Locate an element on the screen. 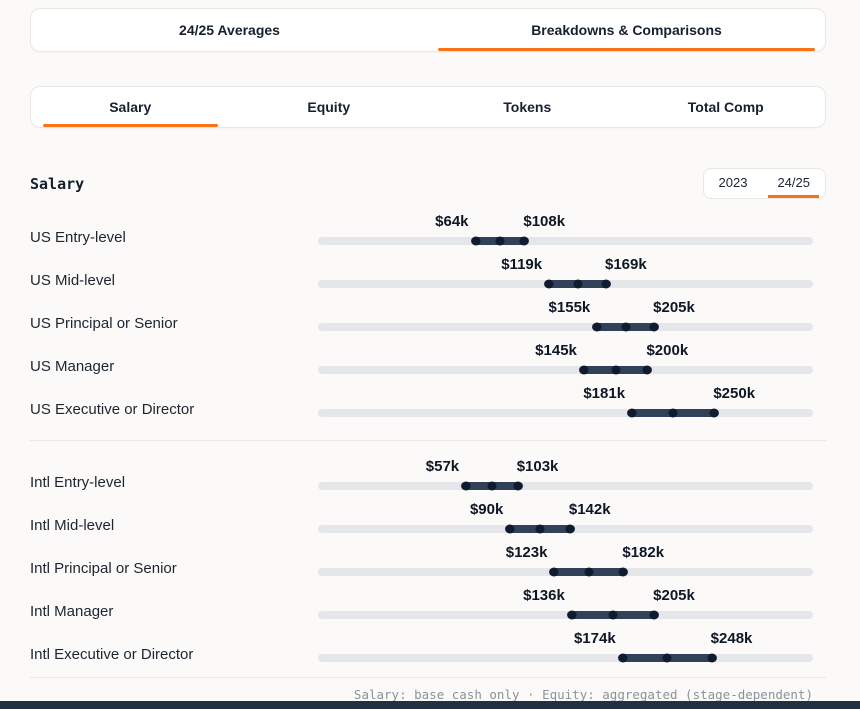  range-bar: $174k $248k is located at coordinates (565, 649).